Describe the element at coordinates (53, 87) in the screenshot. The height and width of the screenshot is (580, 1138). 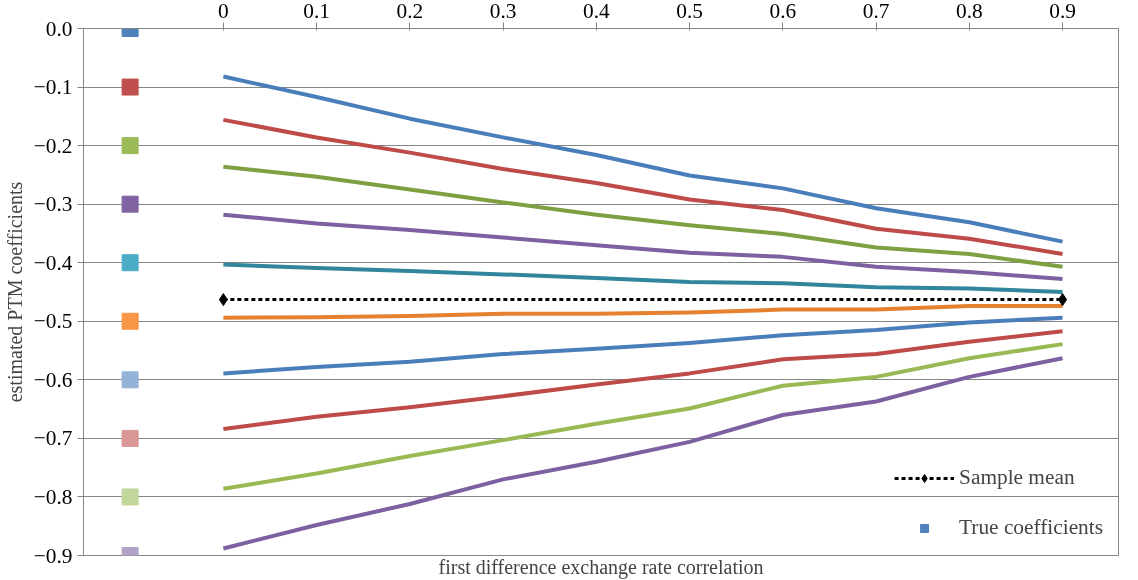
I see `y-tick-label: −0.1` at that location.